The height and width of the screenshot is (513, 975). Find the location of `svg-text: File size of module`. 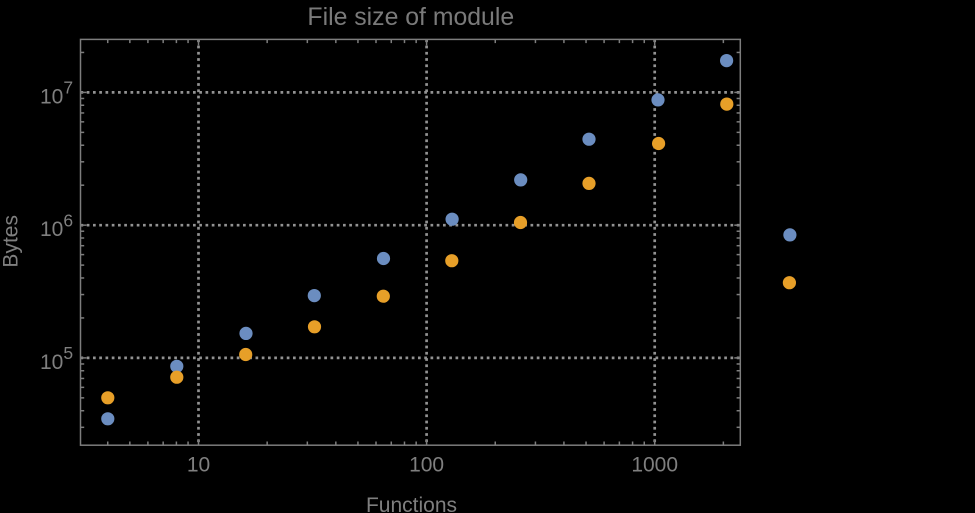

svg-text: File size of module is located at coordinates (410, 17).